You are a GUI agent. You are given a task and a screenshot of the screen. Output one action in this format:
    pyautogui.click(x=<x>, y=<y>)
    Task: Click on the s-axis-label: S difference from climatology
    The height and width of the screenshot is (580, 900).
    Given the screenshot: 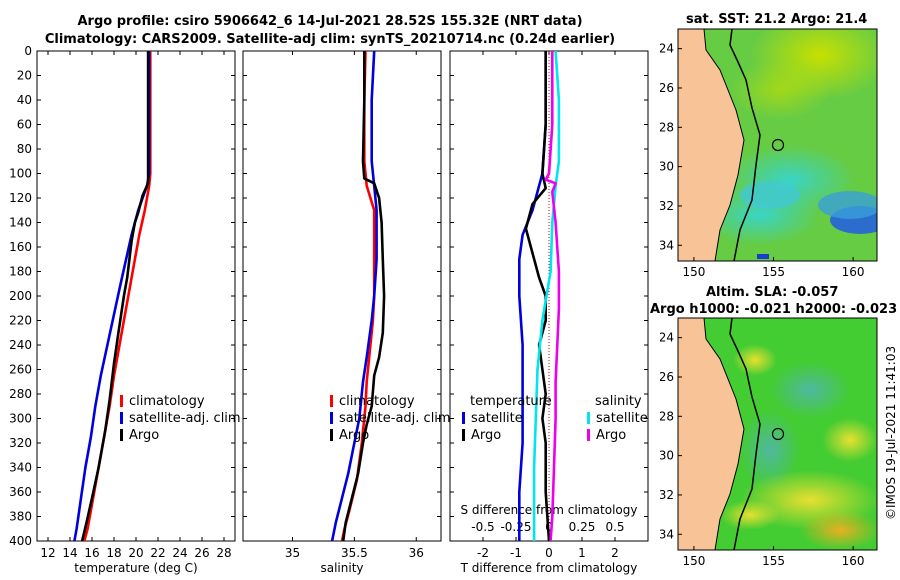 What is the action you would take?
    pyautogui.click(x=549, y=510)
    